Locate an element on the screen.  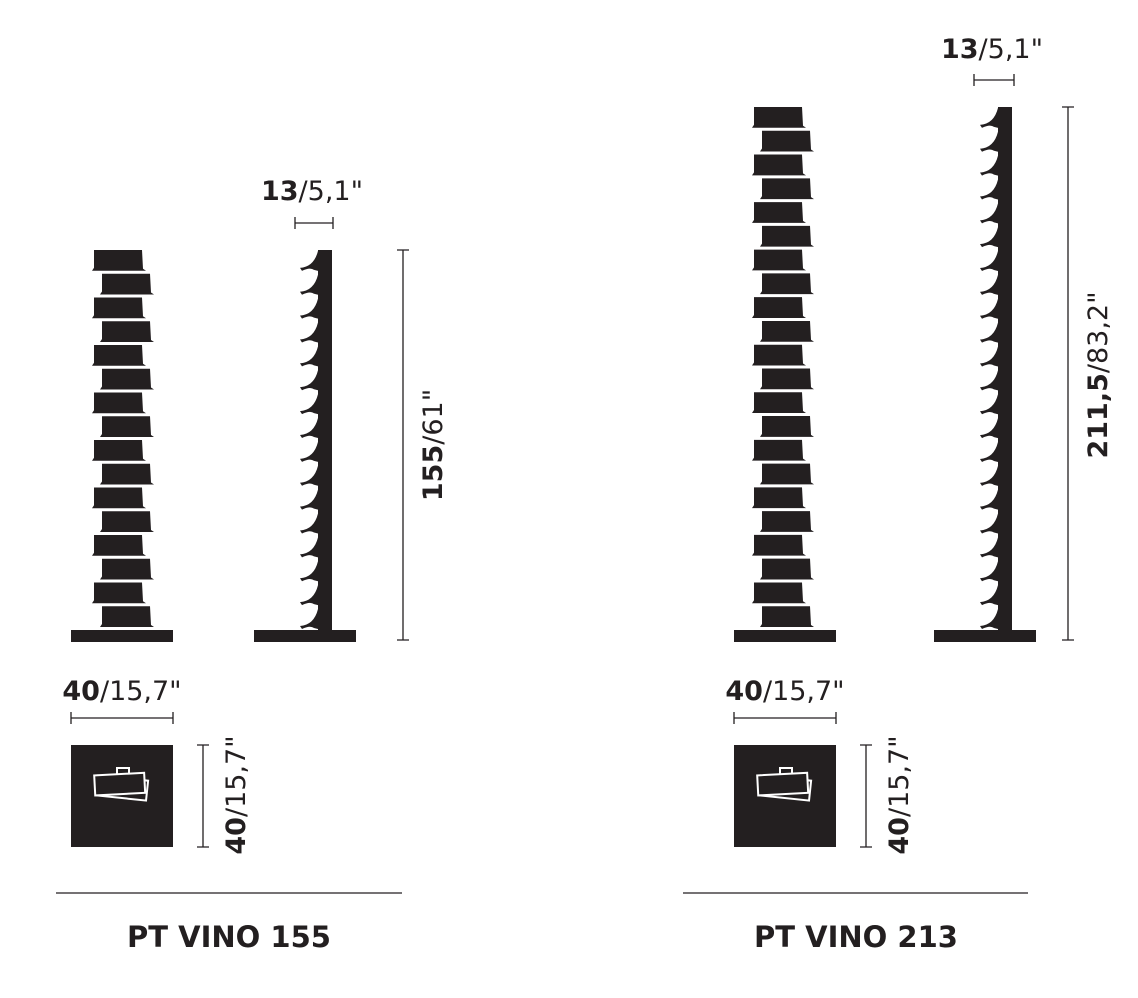
product-title: PT VINO 155 is located at coordinates (229, 937).